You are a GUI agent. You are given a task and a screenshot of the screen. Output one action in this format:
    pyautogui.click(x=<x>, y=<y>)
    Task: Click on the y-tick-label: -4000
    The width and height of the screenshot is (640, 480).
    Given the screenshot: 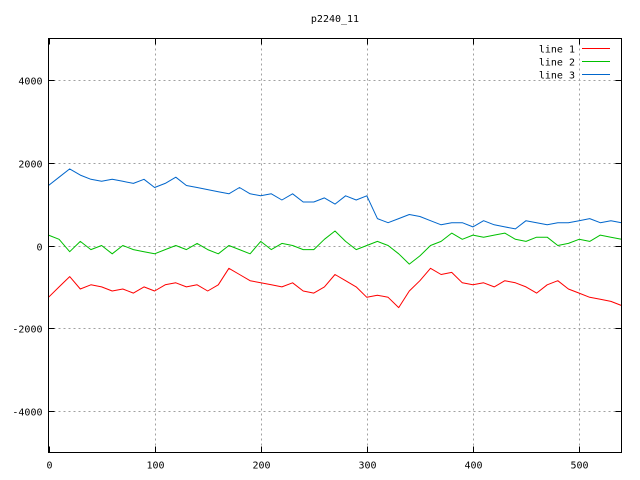 What is the action you would take?
    pyautogui.click(x=27, y=413)
    